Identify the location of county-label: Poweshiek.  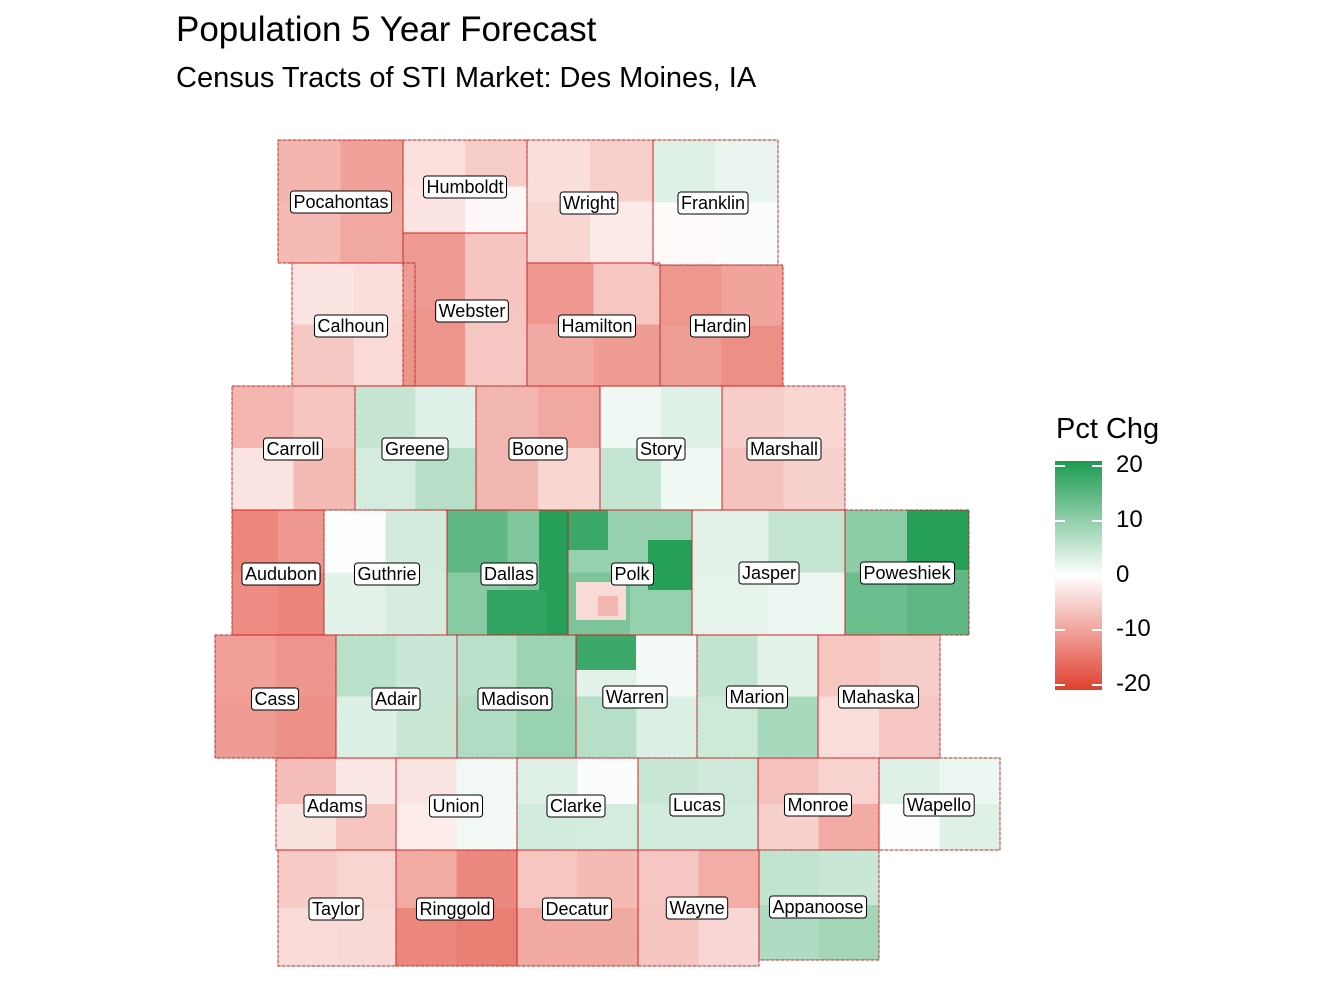
(907, 573).